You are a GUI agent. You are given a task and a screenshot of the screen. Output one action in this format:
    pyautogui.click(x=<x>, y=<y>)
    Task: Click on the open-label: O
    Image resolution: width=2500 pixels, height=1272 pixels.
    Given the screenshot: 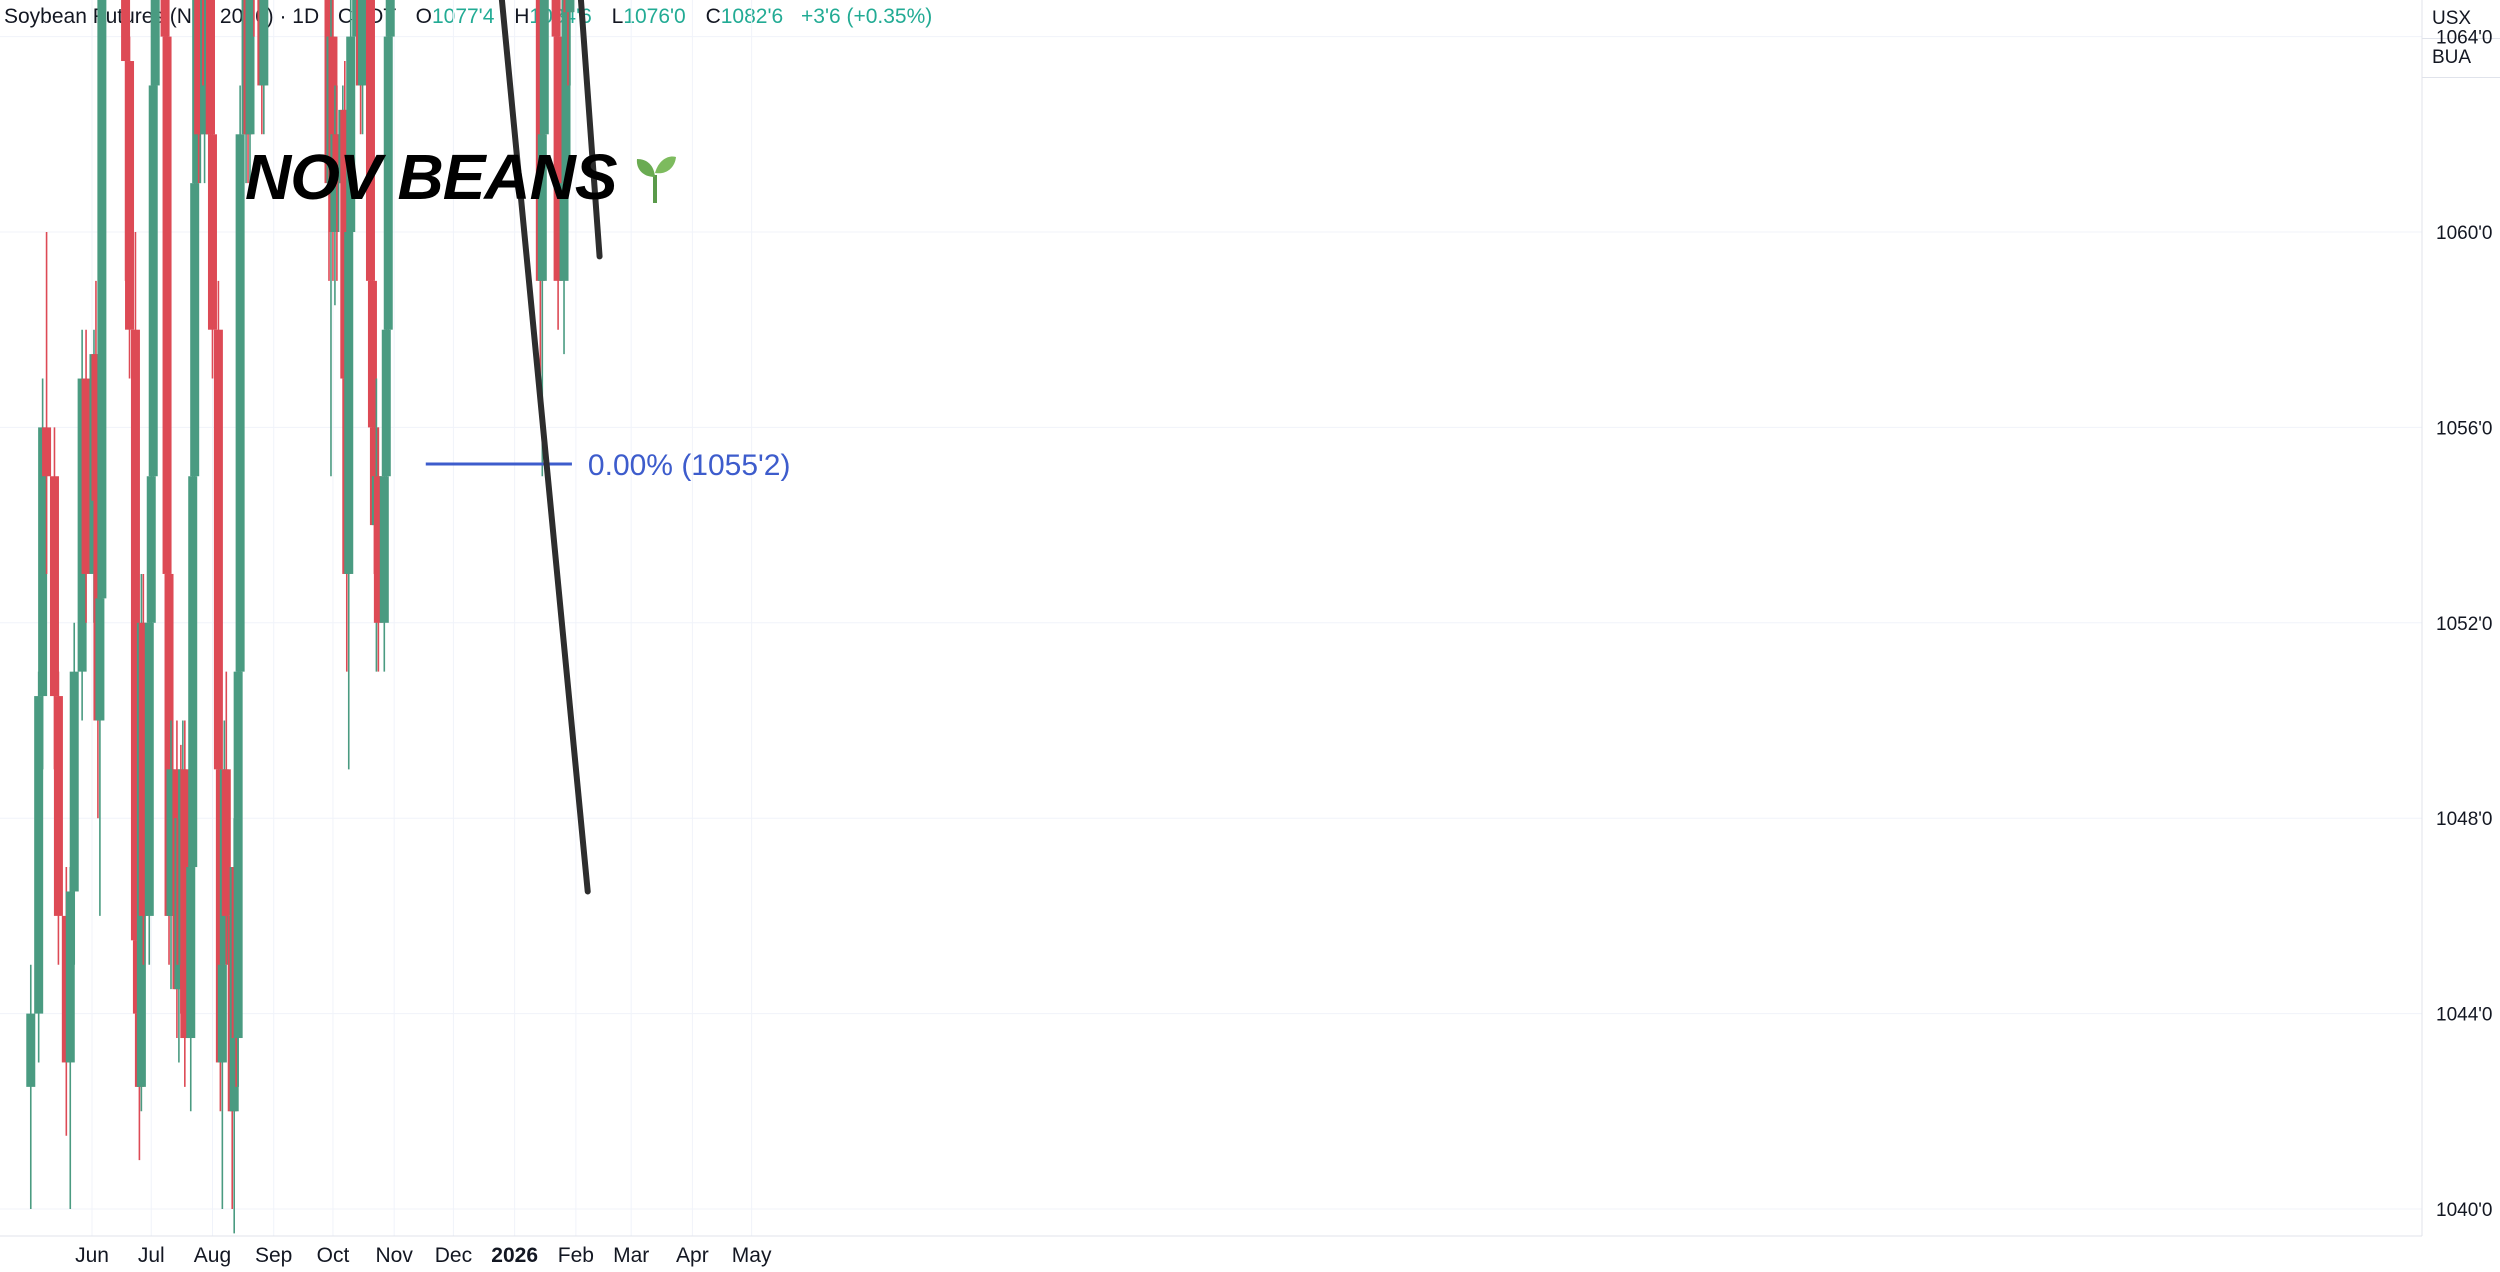 What is the action you would take?
    pyautogui.click(x=423, y=16)
    